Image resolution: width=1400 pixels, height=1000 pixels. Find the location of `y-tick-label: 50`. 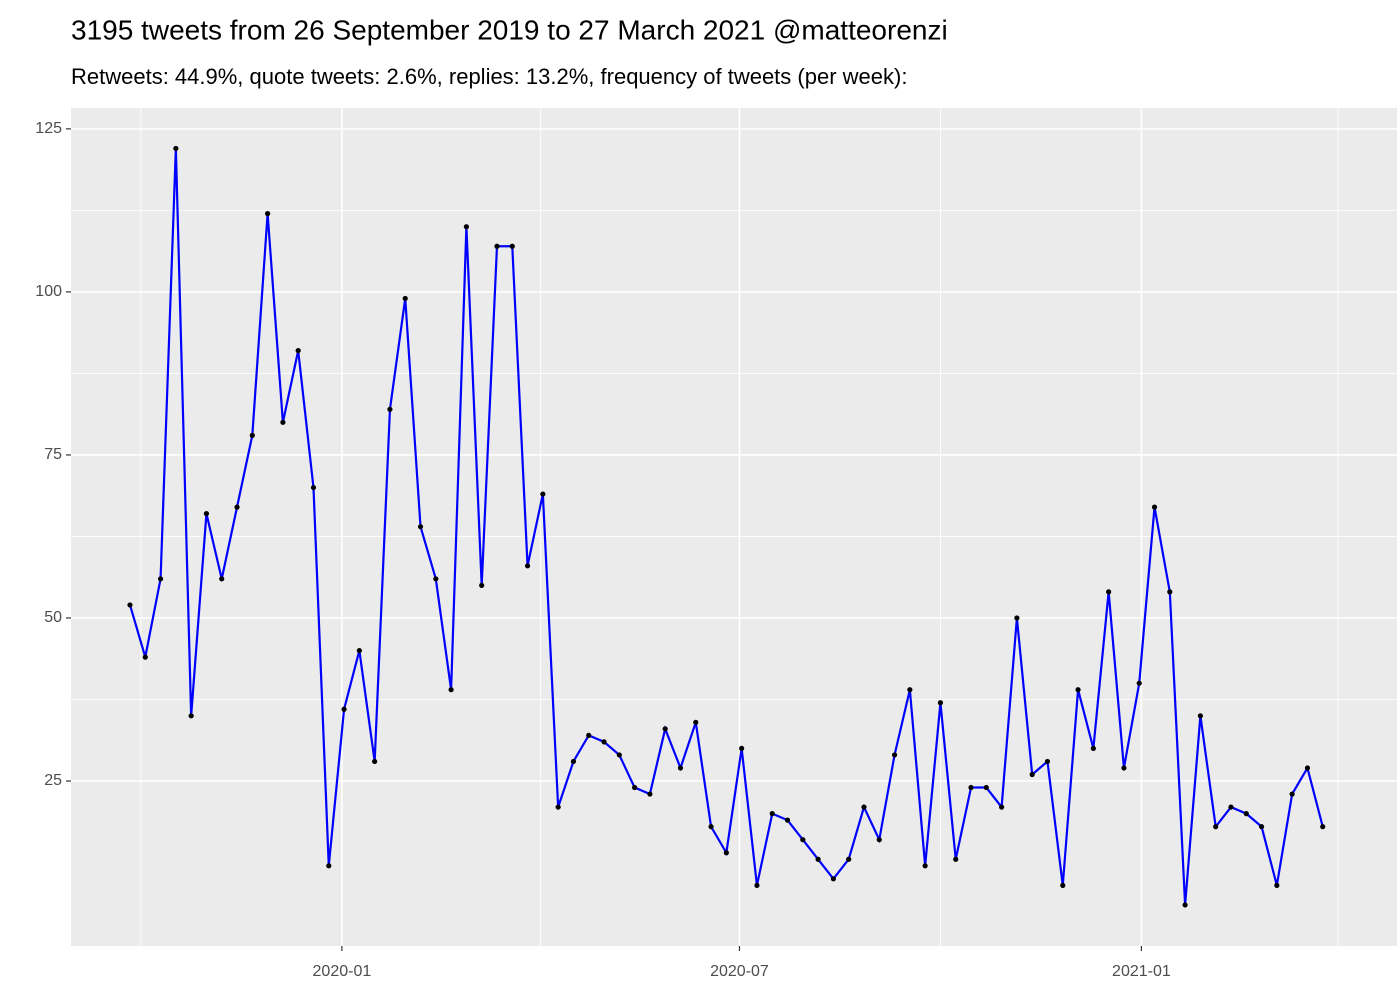

y-tick-label: 50 is located at coordinates (53, 617).